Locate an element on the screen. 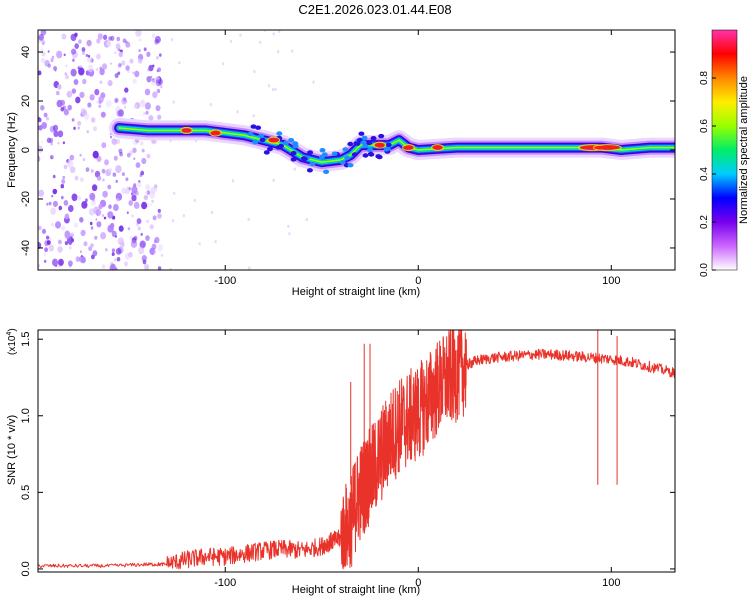 The width and height of the screenshot is (750, 600). snr-y-axis-label: SNR (10 * v/v) is located at coordinates (12, 450).